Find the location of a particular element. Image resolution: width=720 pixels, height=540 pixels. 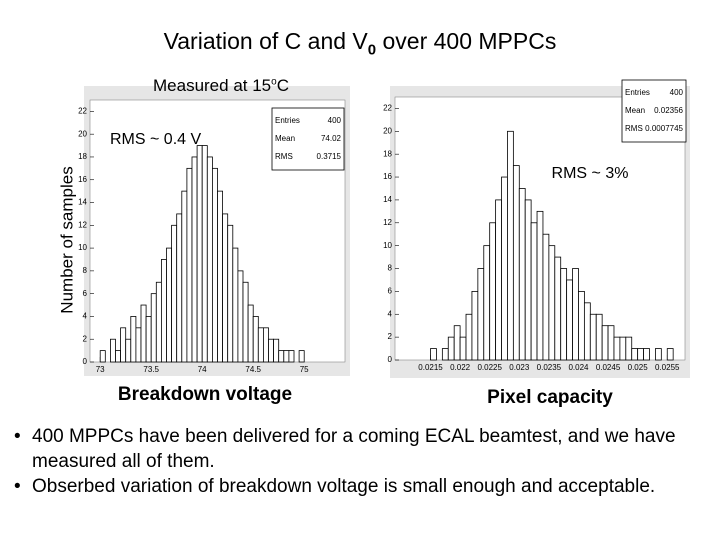

x-axis-label: Pixel capacity is located at coordinates (550, 397).